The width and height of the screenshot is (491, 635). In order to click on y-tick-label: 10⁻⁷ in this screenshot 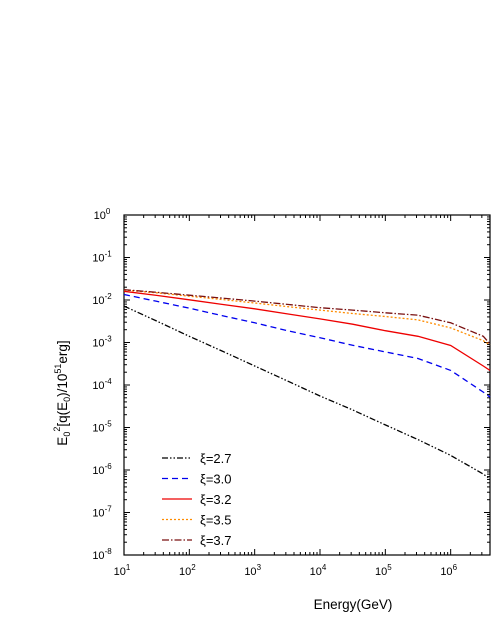, I will do `click(102, 512)`.